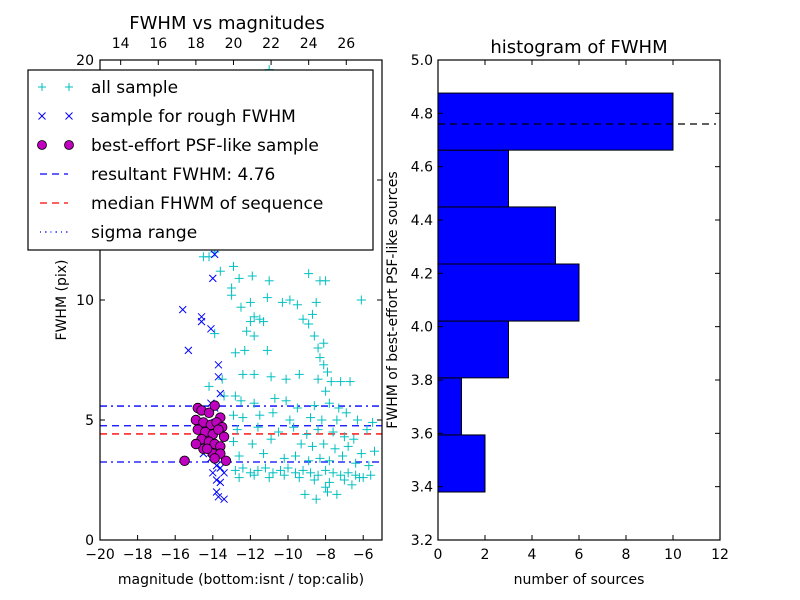  What do you see at coordinates (196, 44) in the screenshot?
I see `scatter-top-tick-label: 18` at bounding box center [196, 44].